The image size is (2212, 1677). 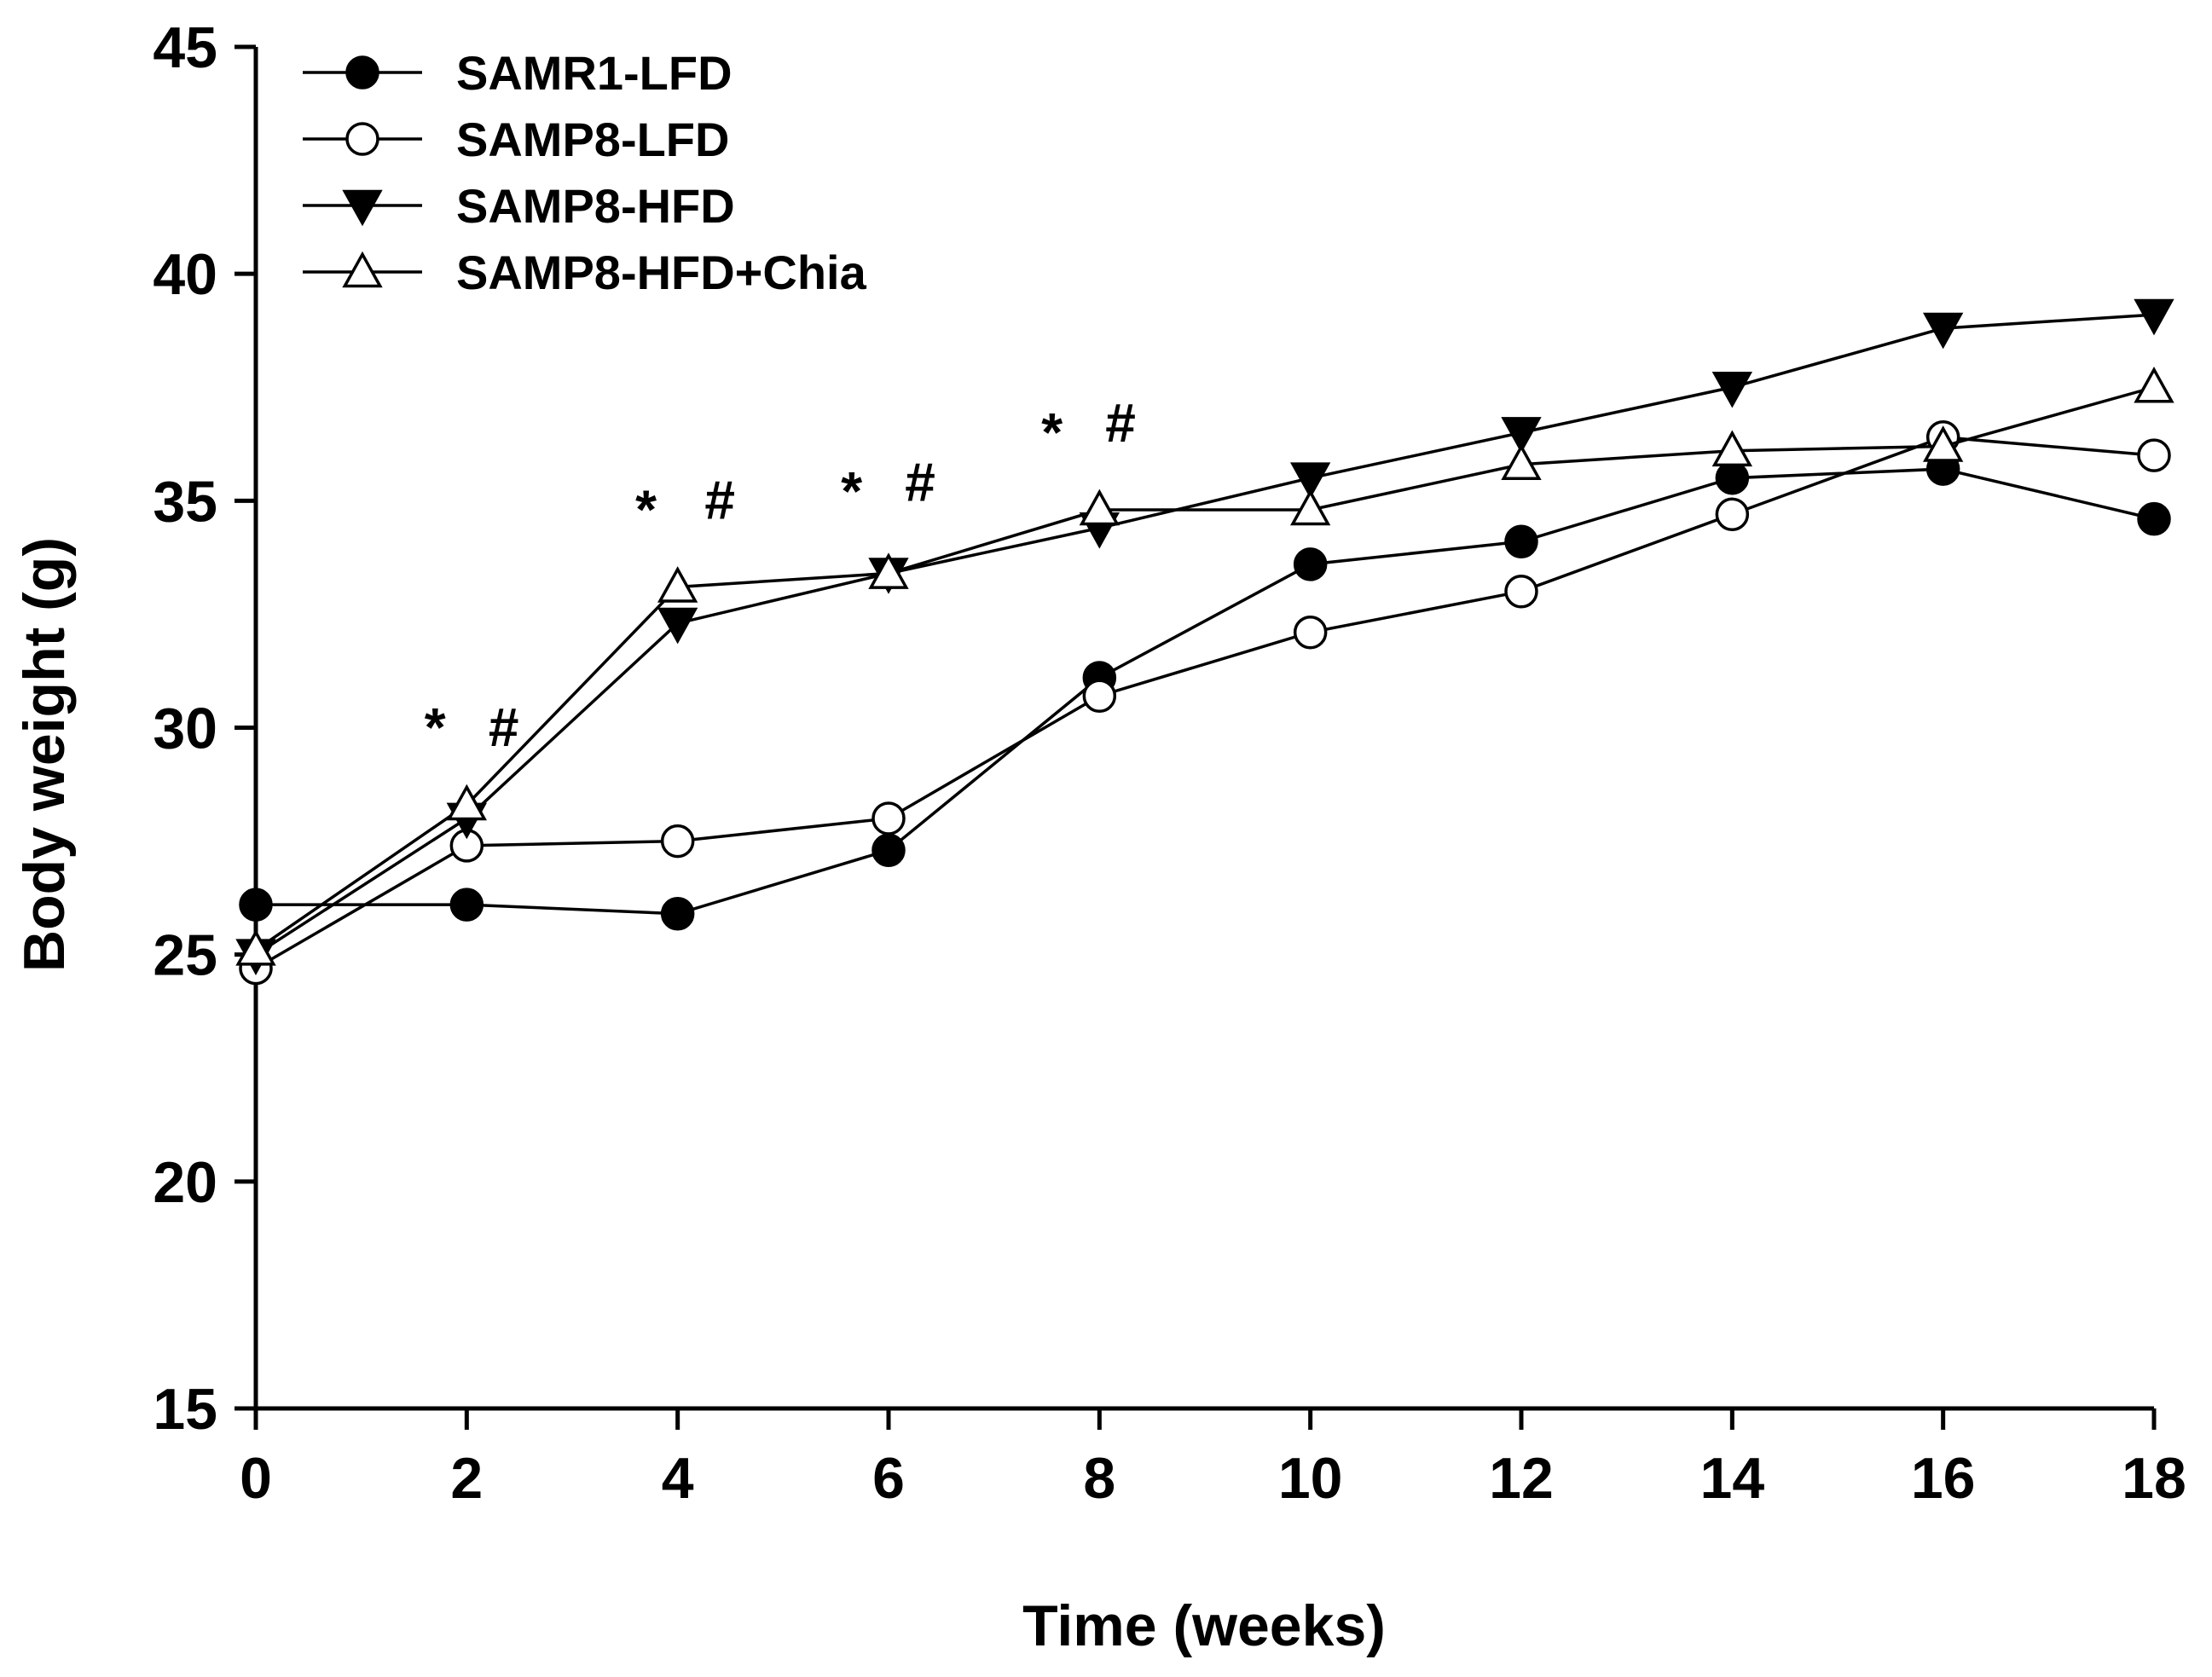 I want to click on legend-item-samp8-lfd: SAMP8-LFD, so click(x=516, y=139).